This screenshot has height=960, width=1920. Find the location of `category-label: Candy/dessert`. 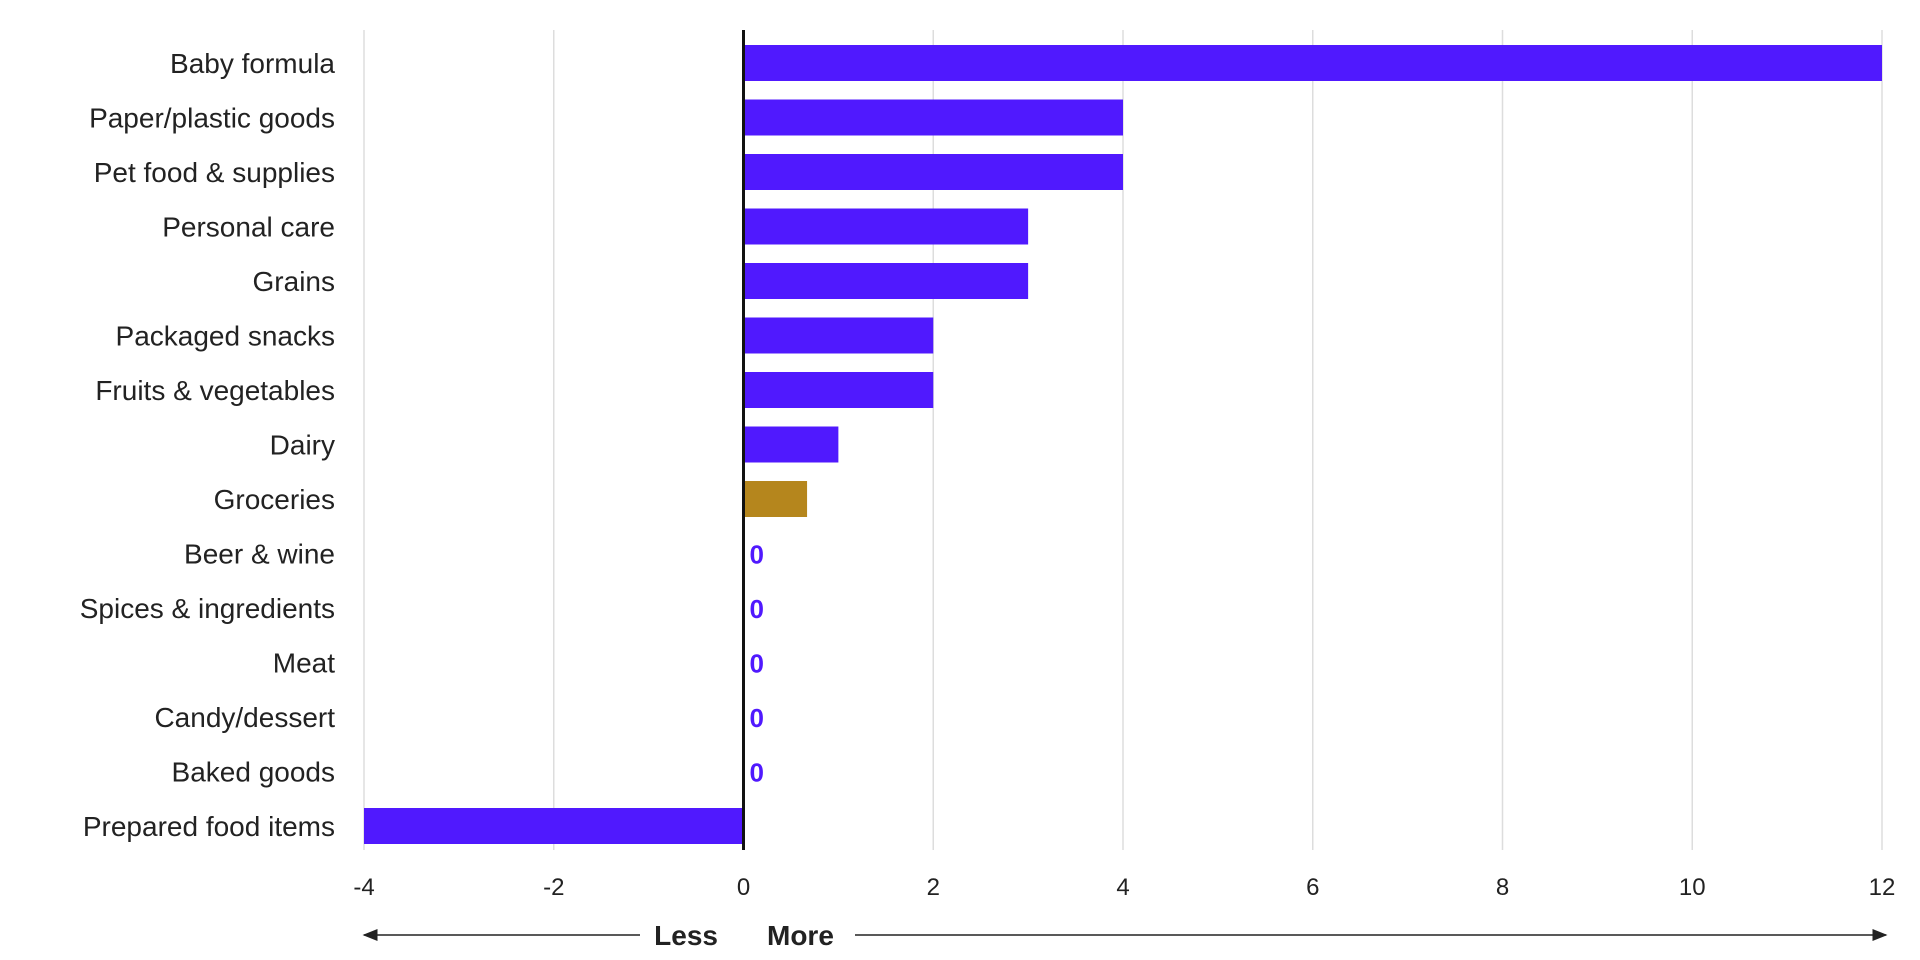

category-label: Candy/dessert is located at coordinates (244, 717).